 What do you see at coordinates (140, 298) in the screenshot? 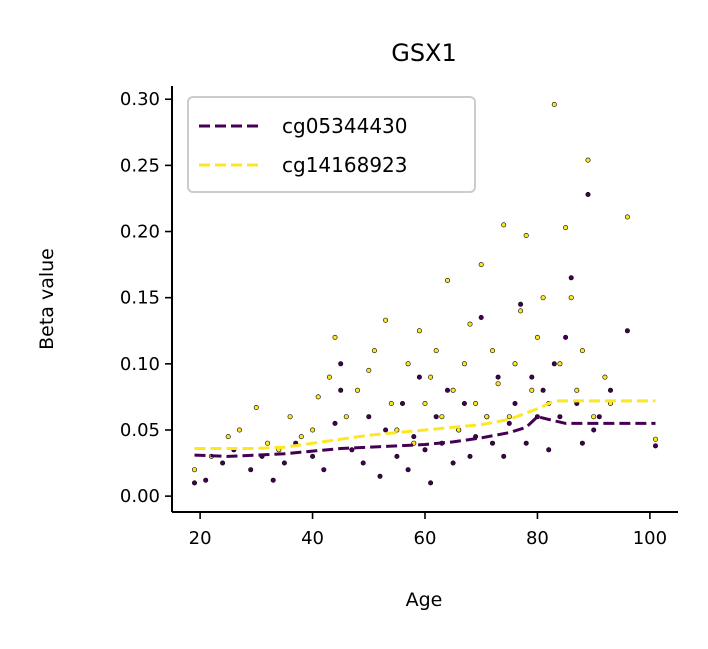
I see `y-tick-label: 0.15` at bounding box center [140, 298].